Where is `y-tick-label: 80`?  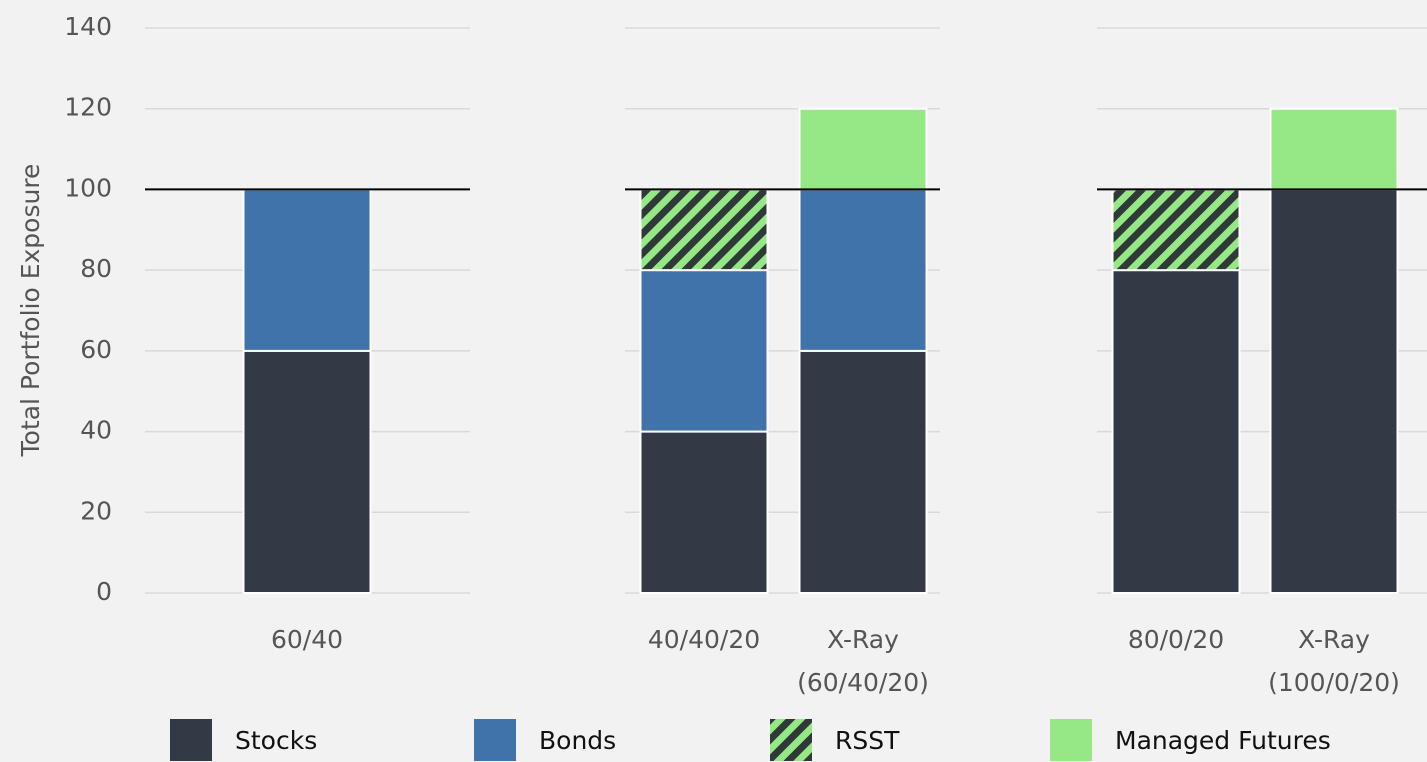 y-tick-label: 80 is located at coordinates (96, 268).